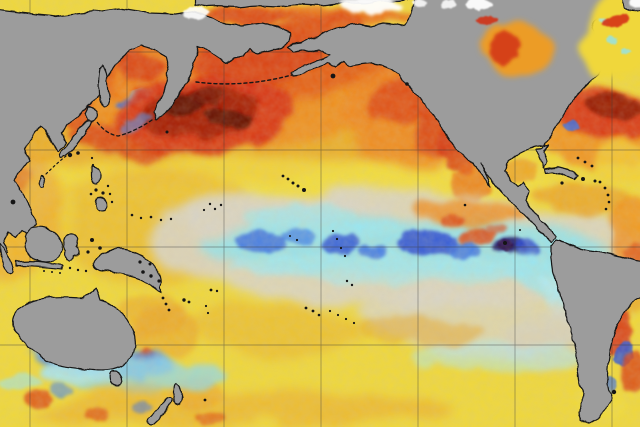 The image size is (640, 427). I want to click on landmass-sumatra, so click(7, 258).